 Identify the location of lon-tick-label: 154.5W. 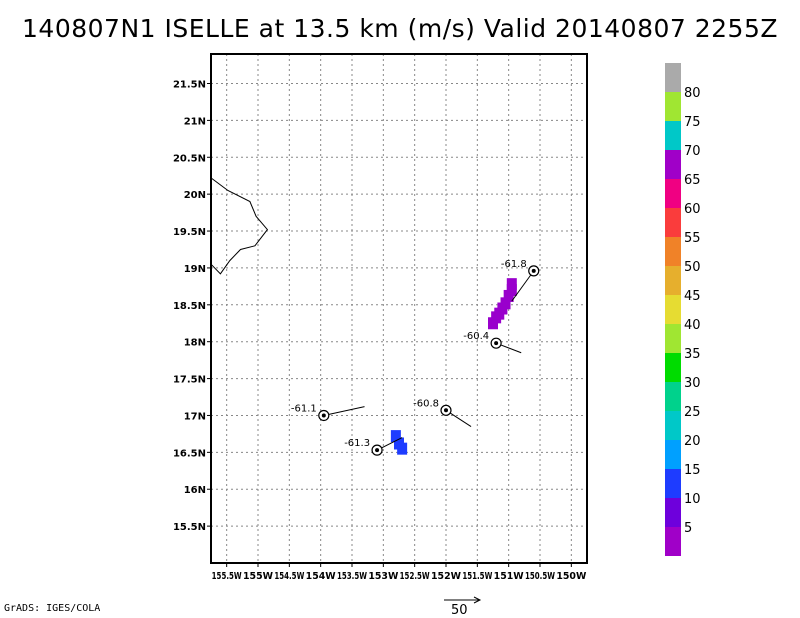
(289, 576).